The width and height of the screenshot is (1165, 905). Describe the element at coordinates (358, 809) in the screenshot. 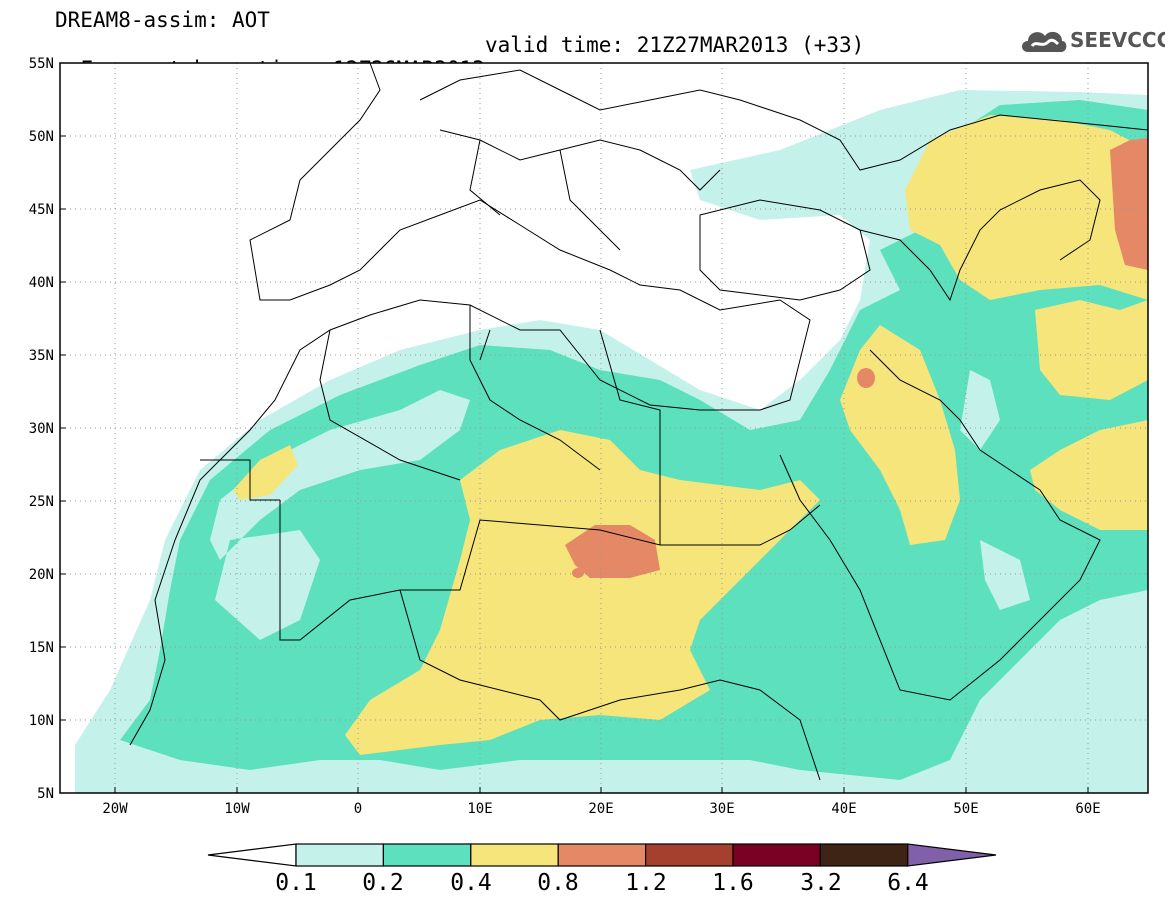

I see `lon-label: 0` at that location.